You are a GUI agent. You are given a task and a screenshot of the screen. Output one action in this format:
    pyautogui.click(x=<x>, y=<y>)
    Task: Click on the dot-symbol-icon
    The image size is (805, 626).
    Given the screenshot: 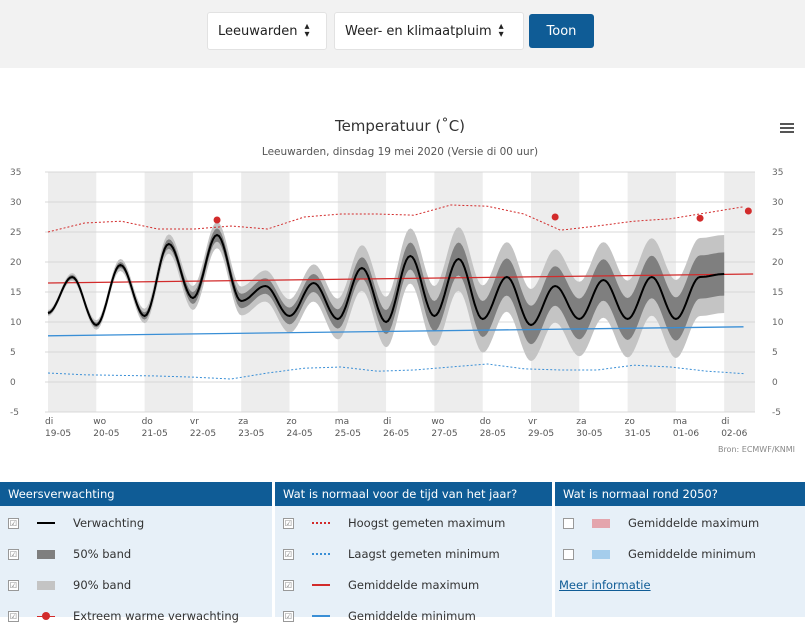 What is the action you would take?
    pyautogui.click(x=48, y=616)
    